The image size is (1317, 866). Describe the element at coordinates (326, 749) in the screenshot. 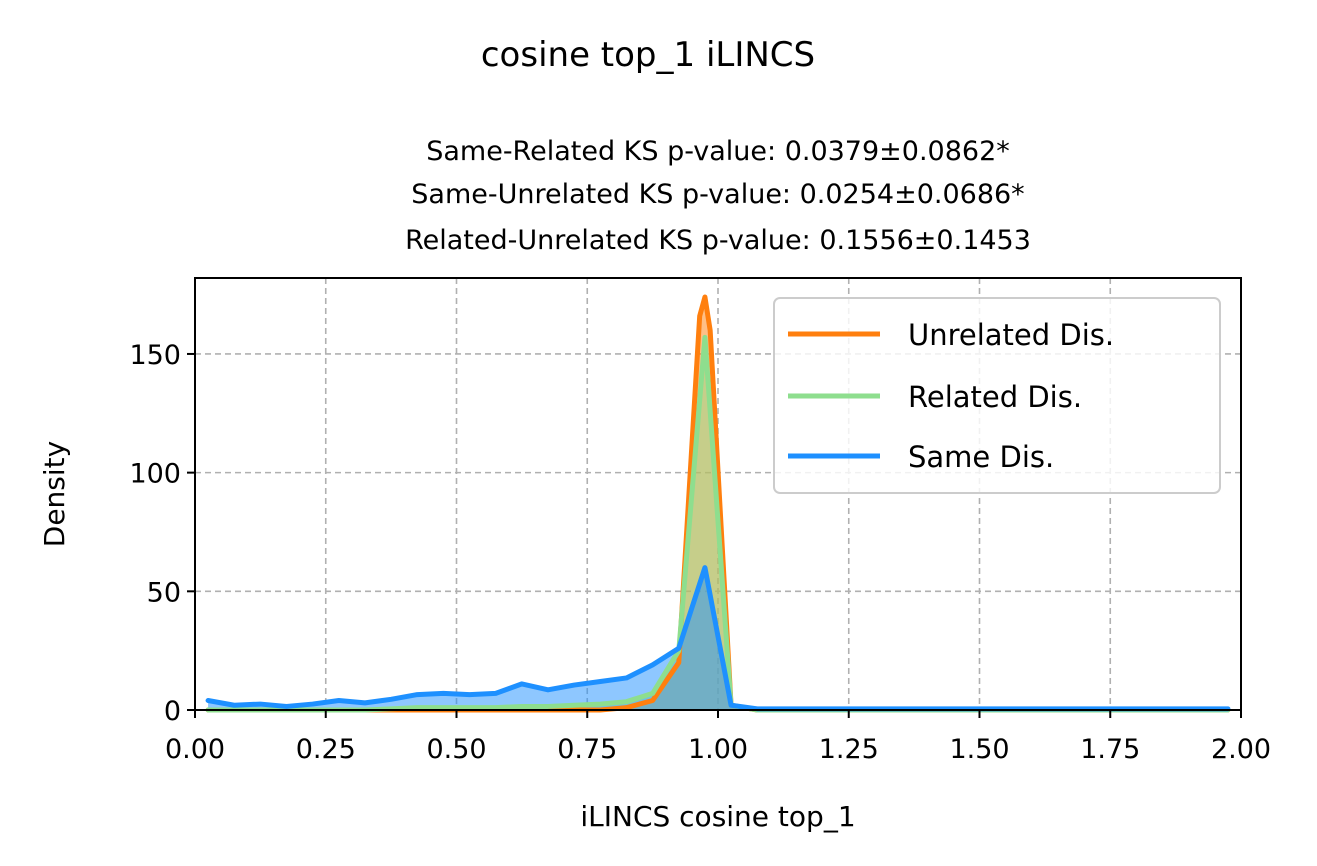

I see `x-tick-label: 0.25` at that location.